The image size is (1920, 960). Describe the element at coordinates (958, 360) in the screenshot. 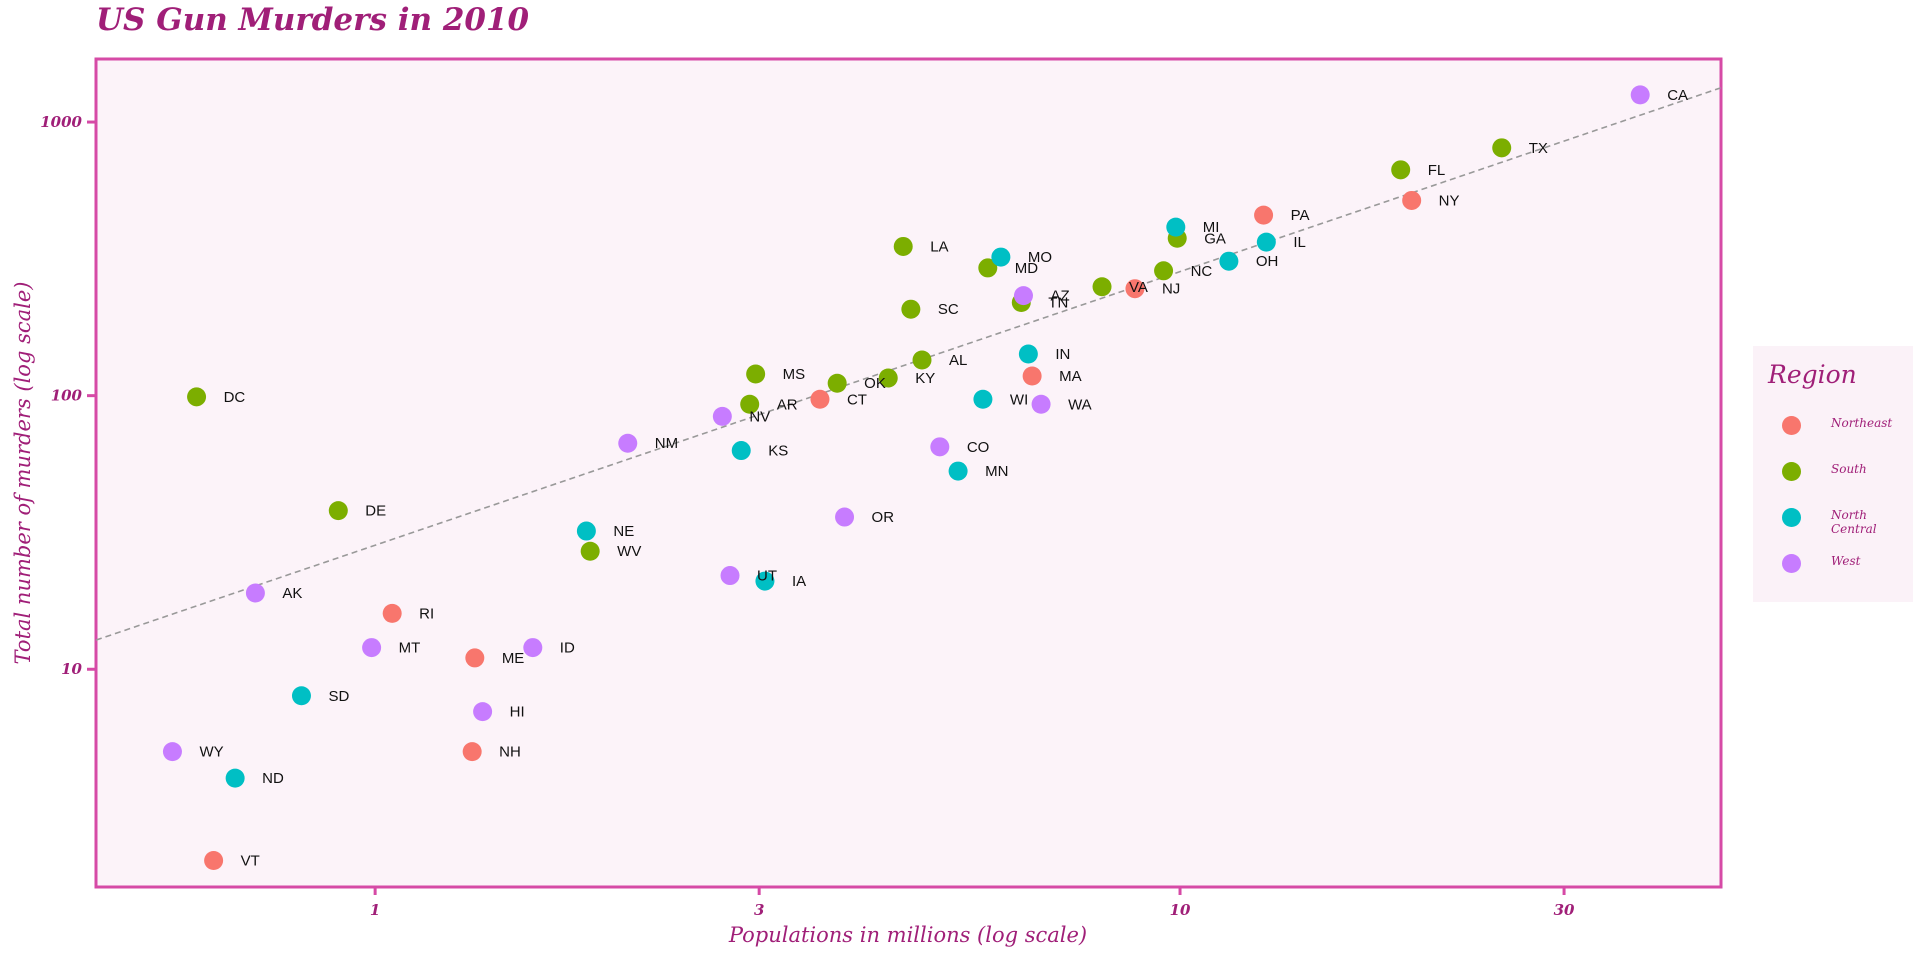

I see `point-label-al: AL` at that location.